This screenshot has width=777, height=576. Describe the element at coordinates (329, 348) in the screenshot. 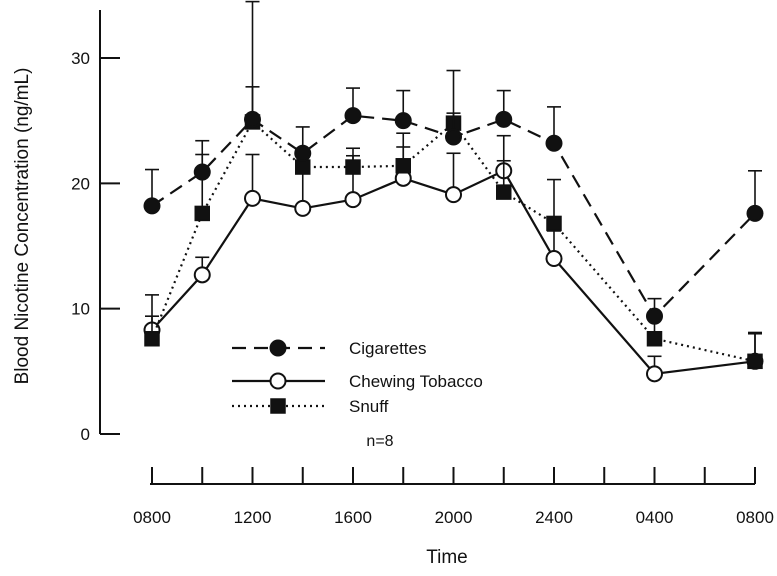

I see `legend-item: Cigarettes` at that location.